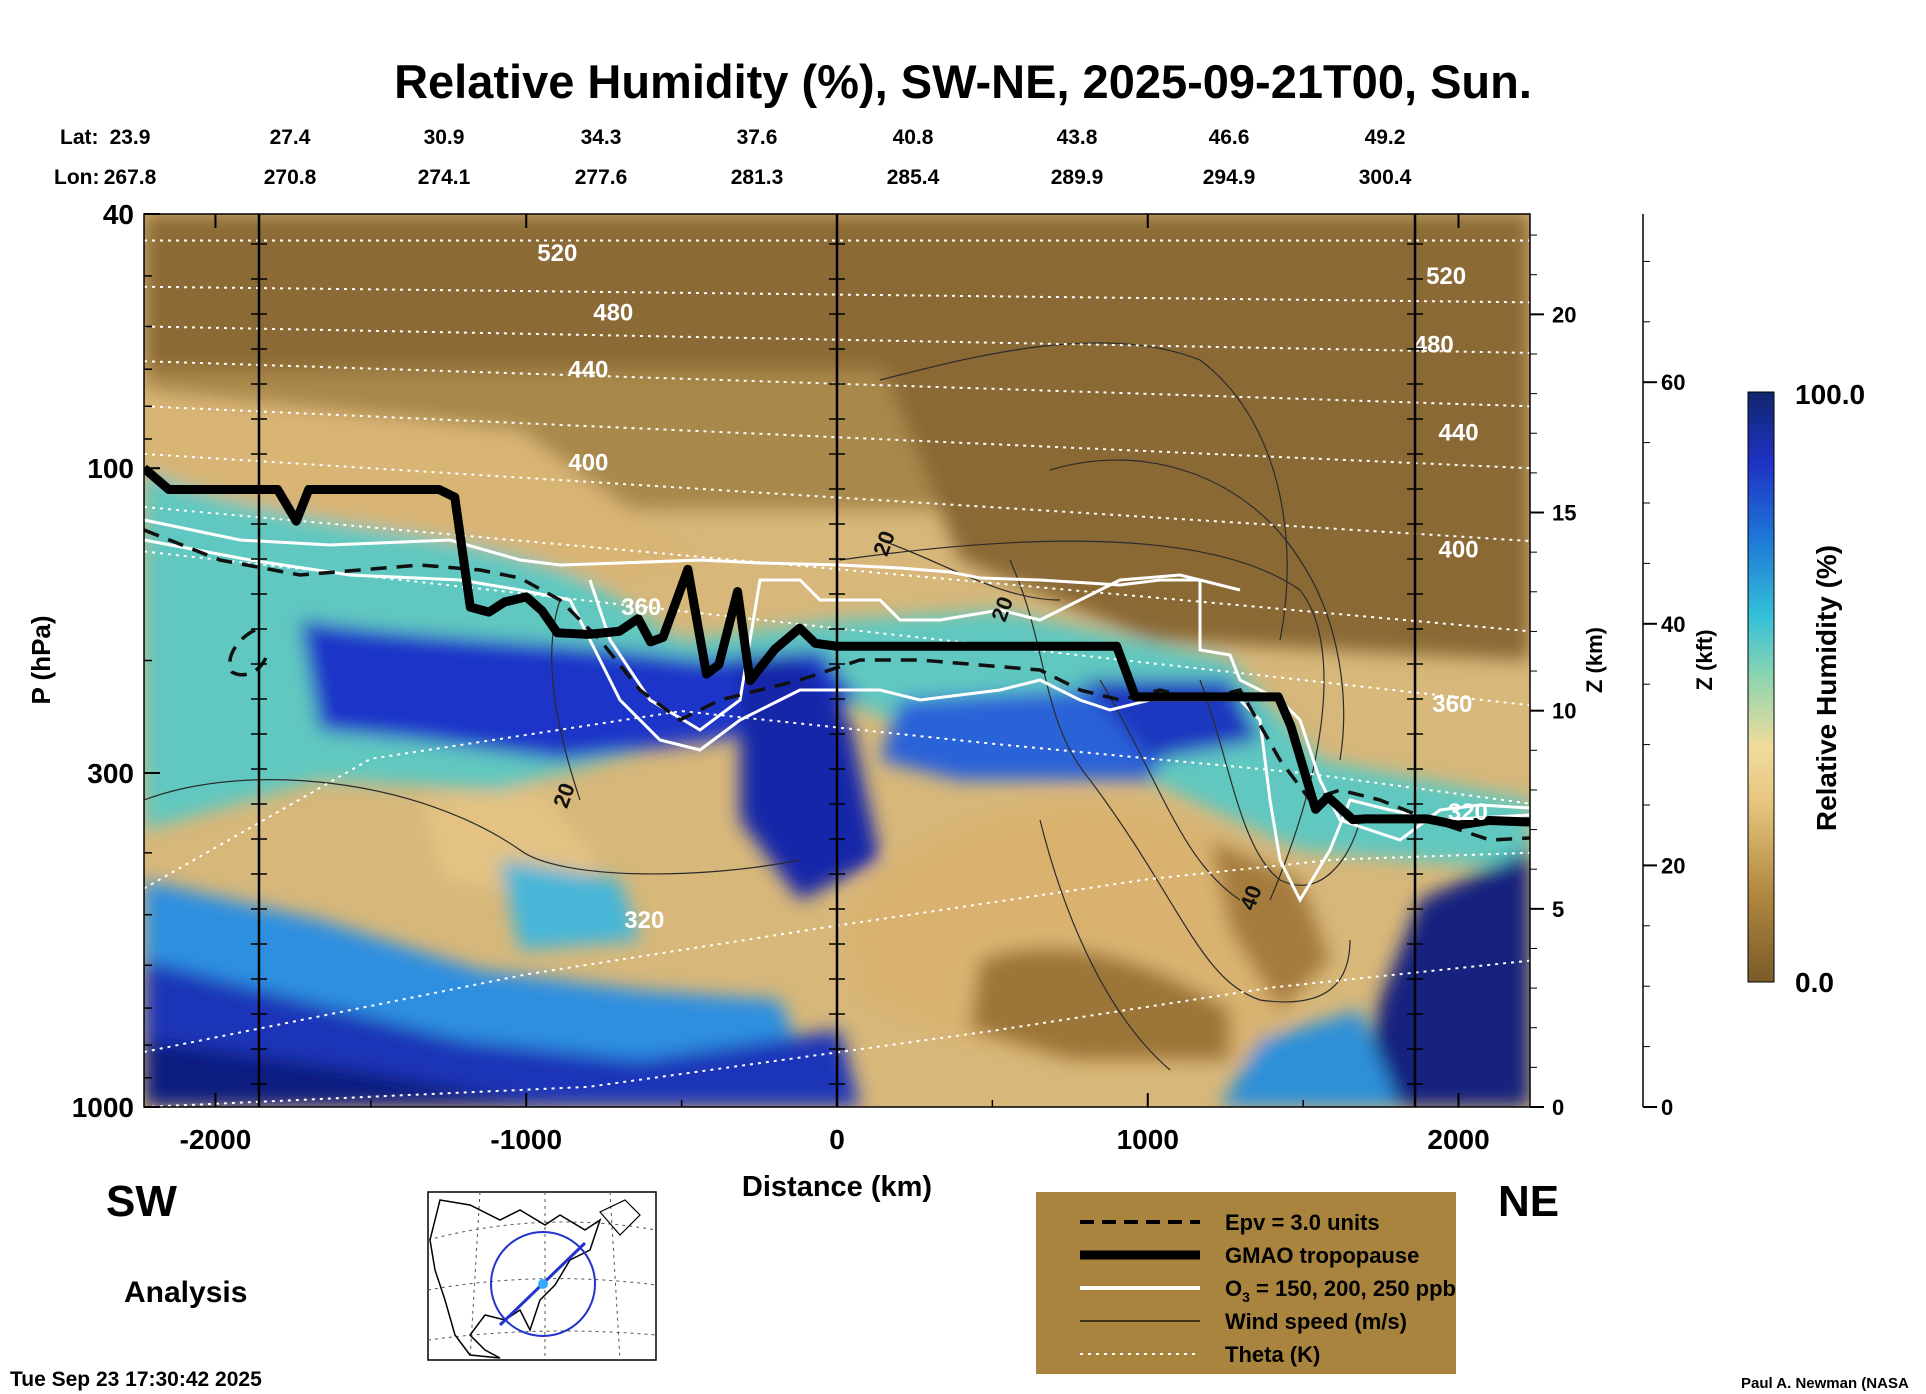 The width and height of the screenshot is (1926, 1394). I want to click on lon-value: 281.3, so click(757, 177).